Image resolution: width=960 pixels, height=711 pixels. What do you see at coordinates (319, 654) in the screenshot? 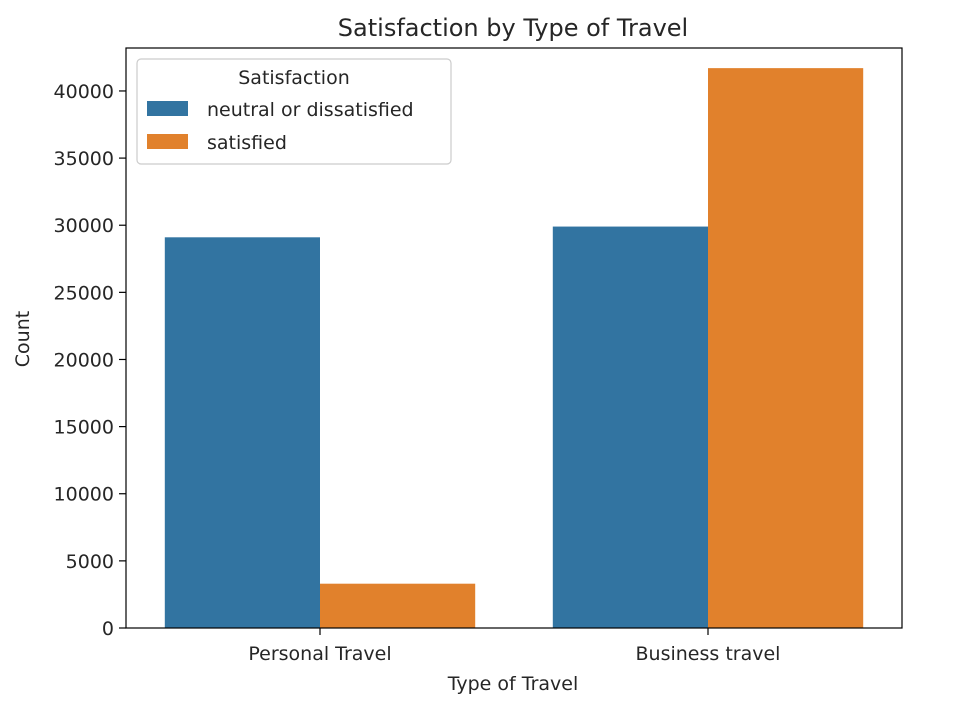
I see `x-tick-label: Personal Travel` at bounding box center [319, 654].